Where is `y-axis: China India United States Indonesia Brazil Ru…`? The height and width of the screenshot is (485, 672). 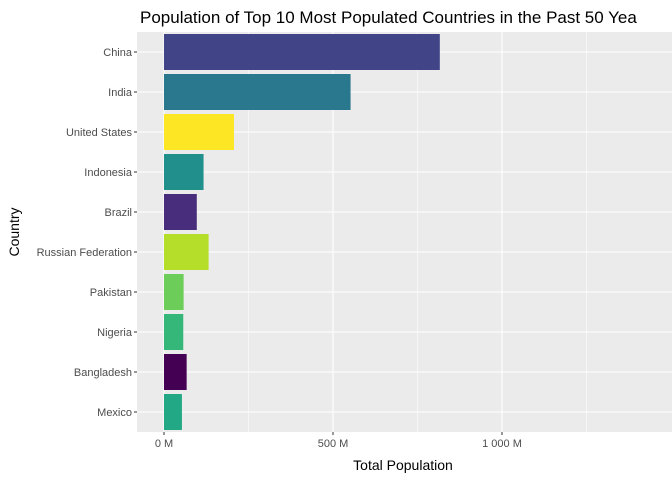 y-axis: China India United States Indonesia Brazil Ru… is located at coordinates (87, 233).